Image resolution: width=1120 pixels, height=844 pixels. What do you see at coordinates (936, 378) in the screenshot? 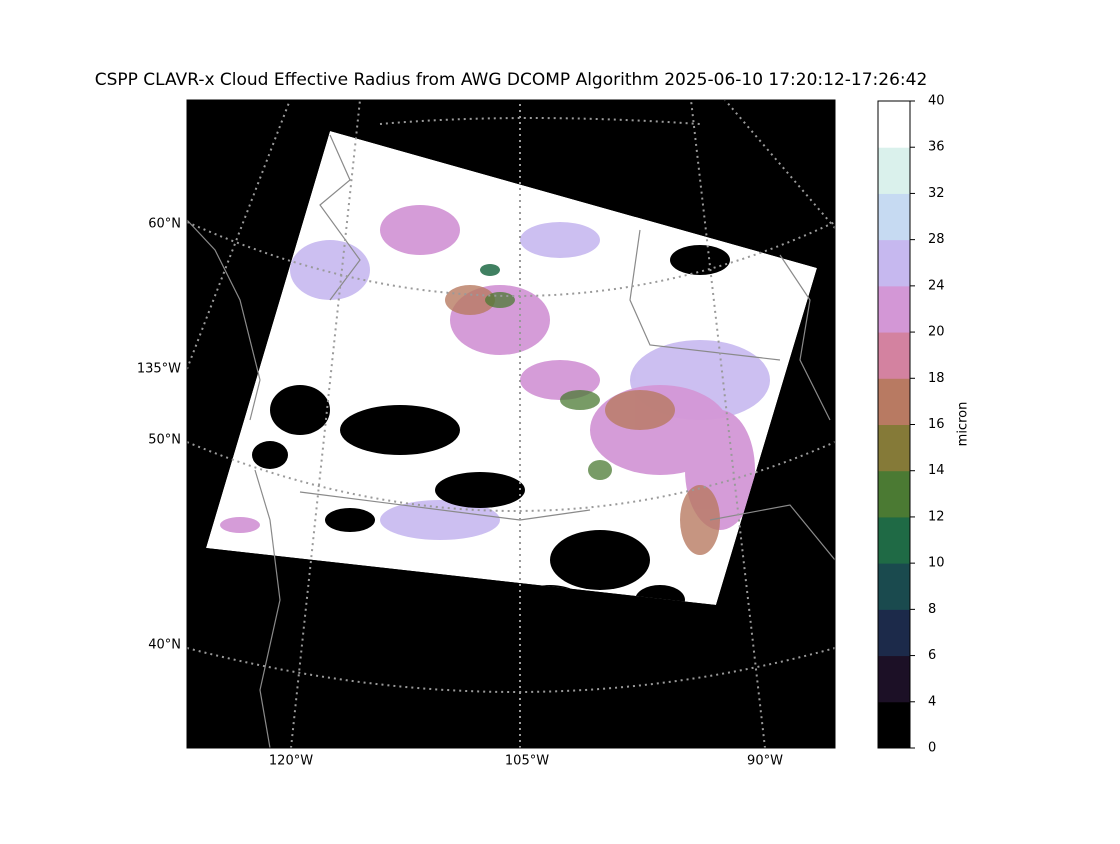
I see `colorbar-tick-label: 18` at bounding box center [936, 378].